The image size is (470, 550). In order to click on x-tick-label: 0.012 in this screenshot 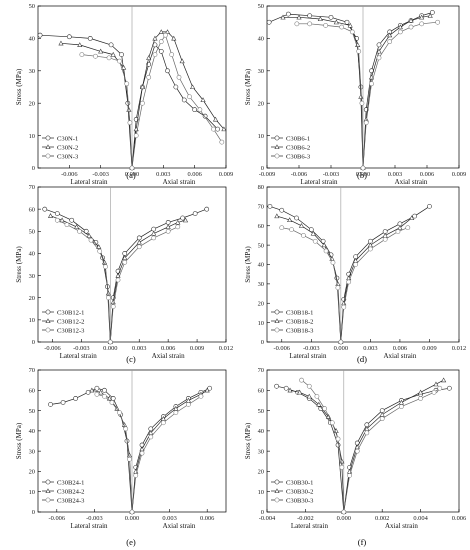, I will do `click(226, 348)`.